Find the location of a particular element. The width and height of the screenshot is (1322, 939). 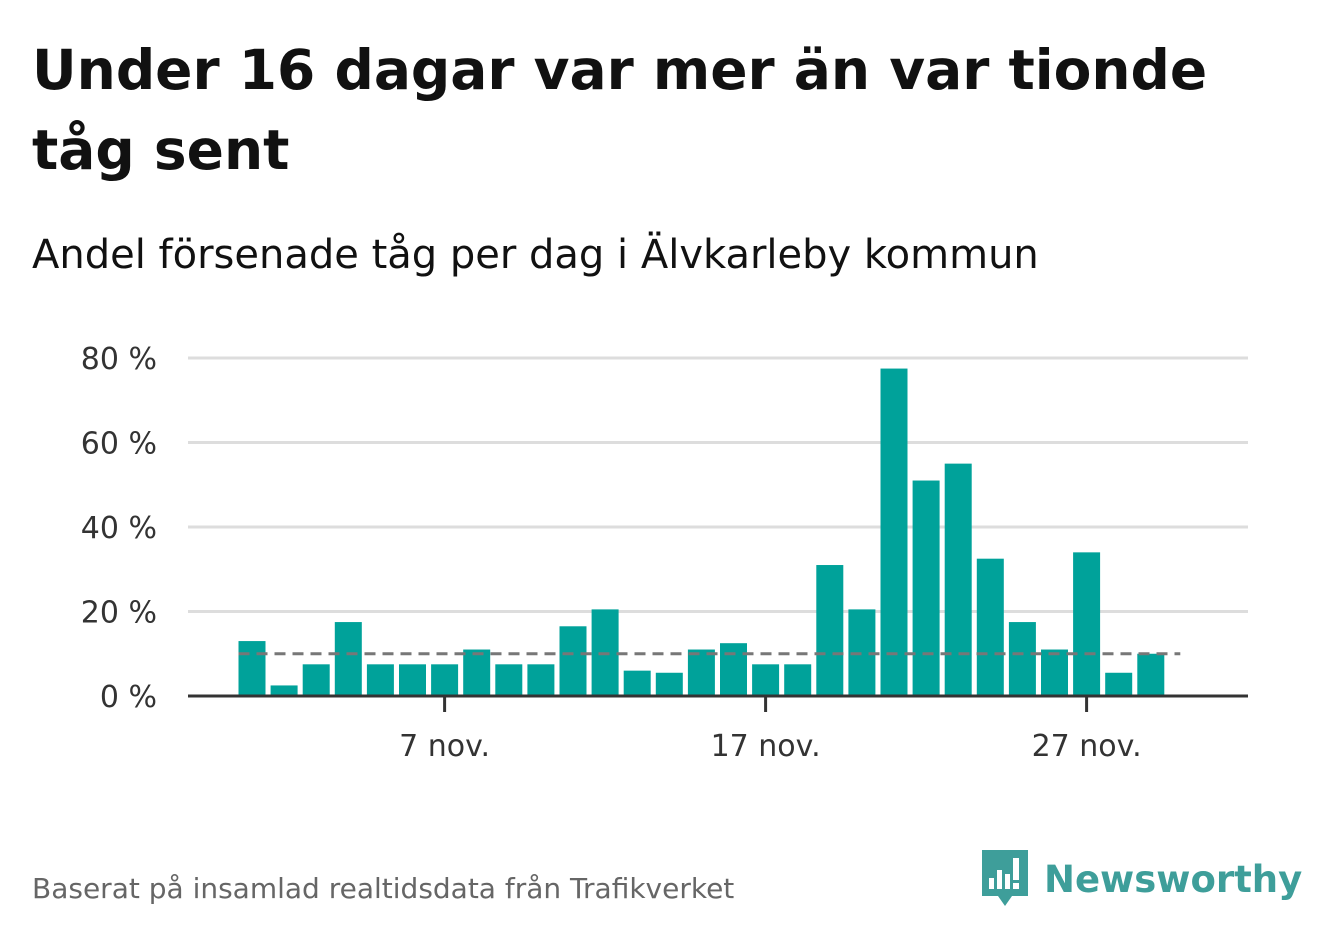

x-tick-label: 7 nov. is located at coordinates (444, 746).